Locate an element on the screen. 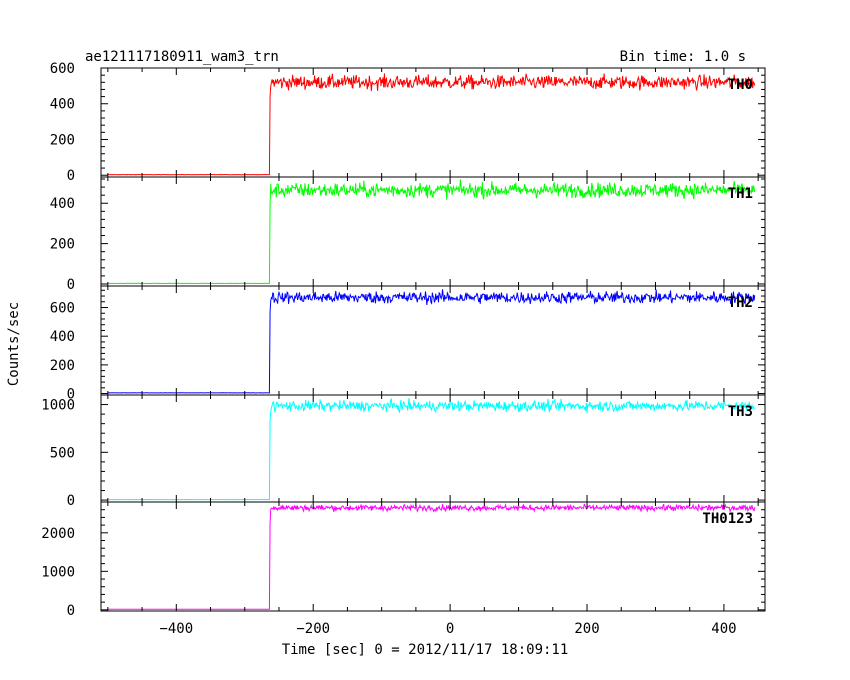 The image size is (850, 680). bin-time-label: Bin time: 1.0 s is located at coordinates (683, 57).